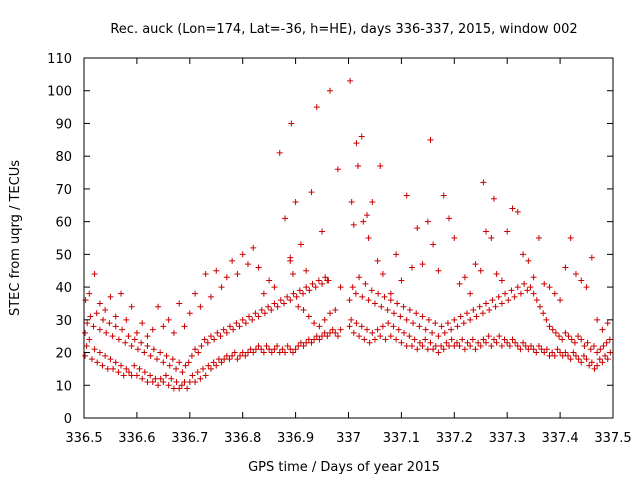  Describe the element at coordinates (63, 386) in the screenshot. I see `y-tick-label: 10` at that location.